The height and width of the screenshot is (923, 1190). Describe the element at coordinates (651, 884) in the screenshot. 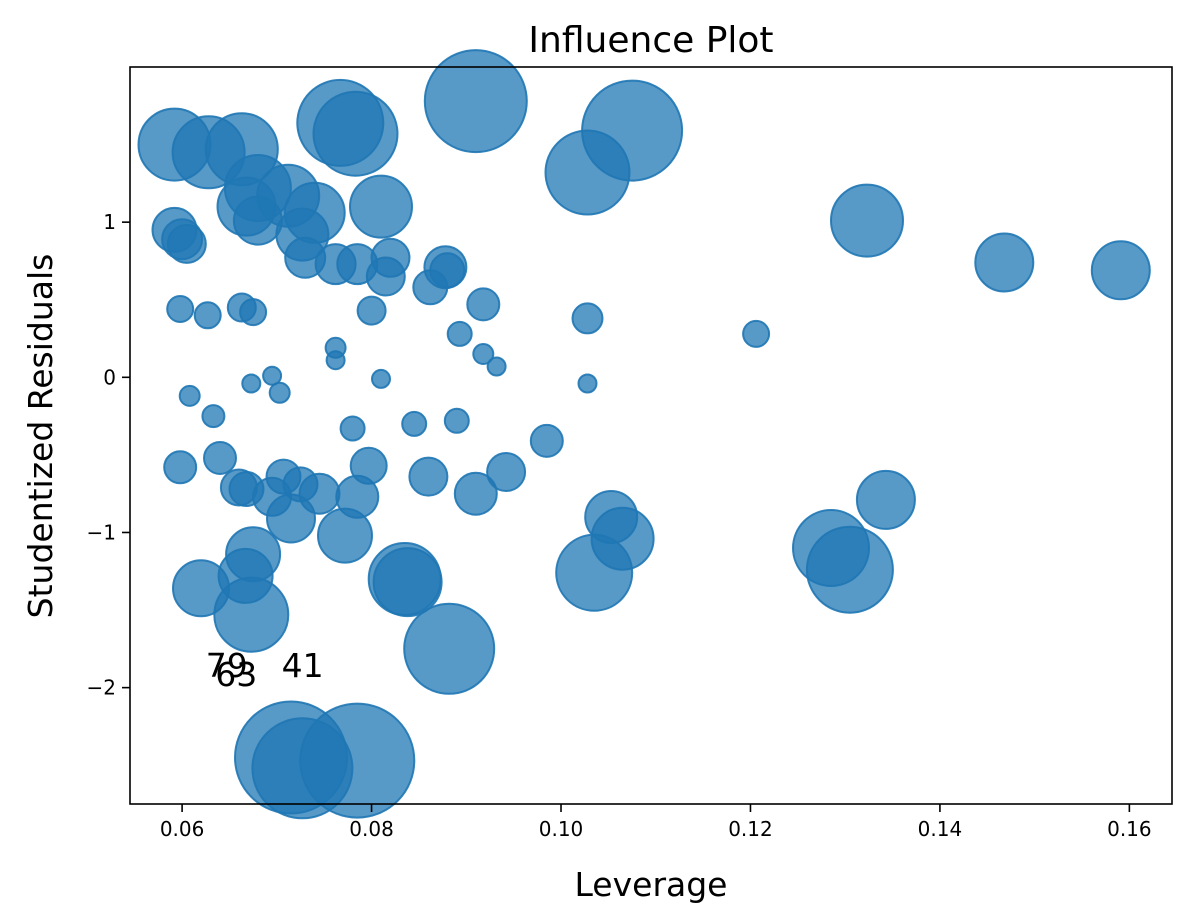

I see `x-axis-title: Leverage` at that location.